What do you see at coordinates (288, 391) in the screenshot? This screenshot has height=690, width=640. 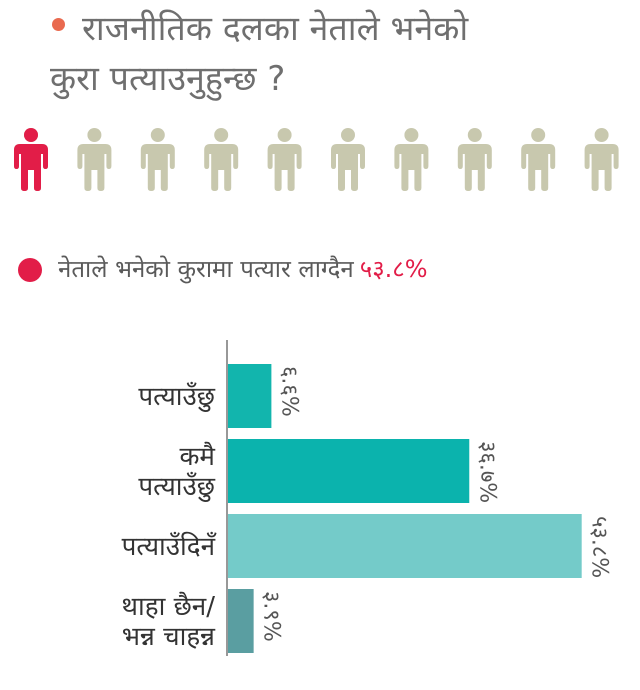 I see `value-label: ६.६%` at bounding box center [288, 391].